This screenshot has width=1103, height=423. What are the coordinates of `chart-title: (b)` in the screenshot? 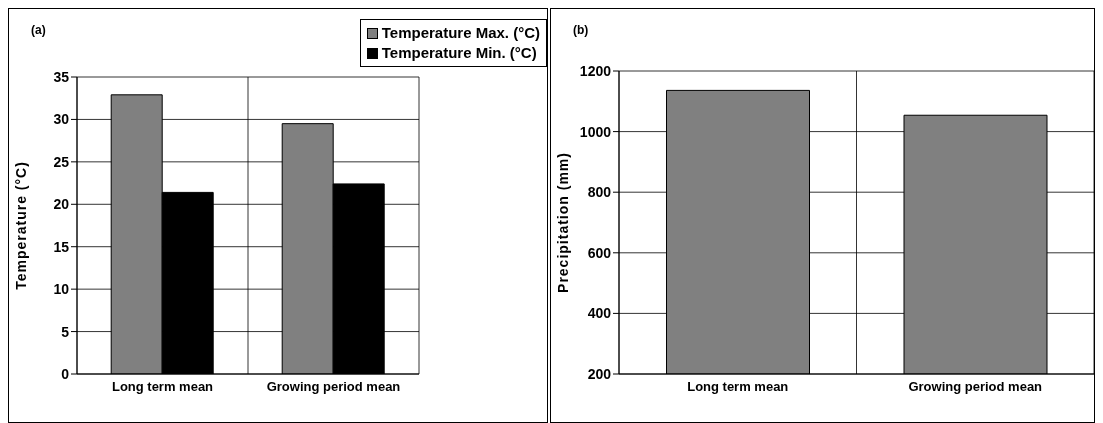 It's located at (581, 30).